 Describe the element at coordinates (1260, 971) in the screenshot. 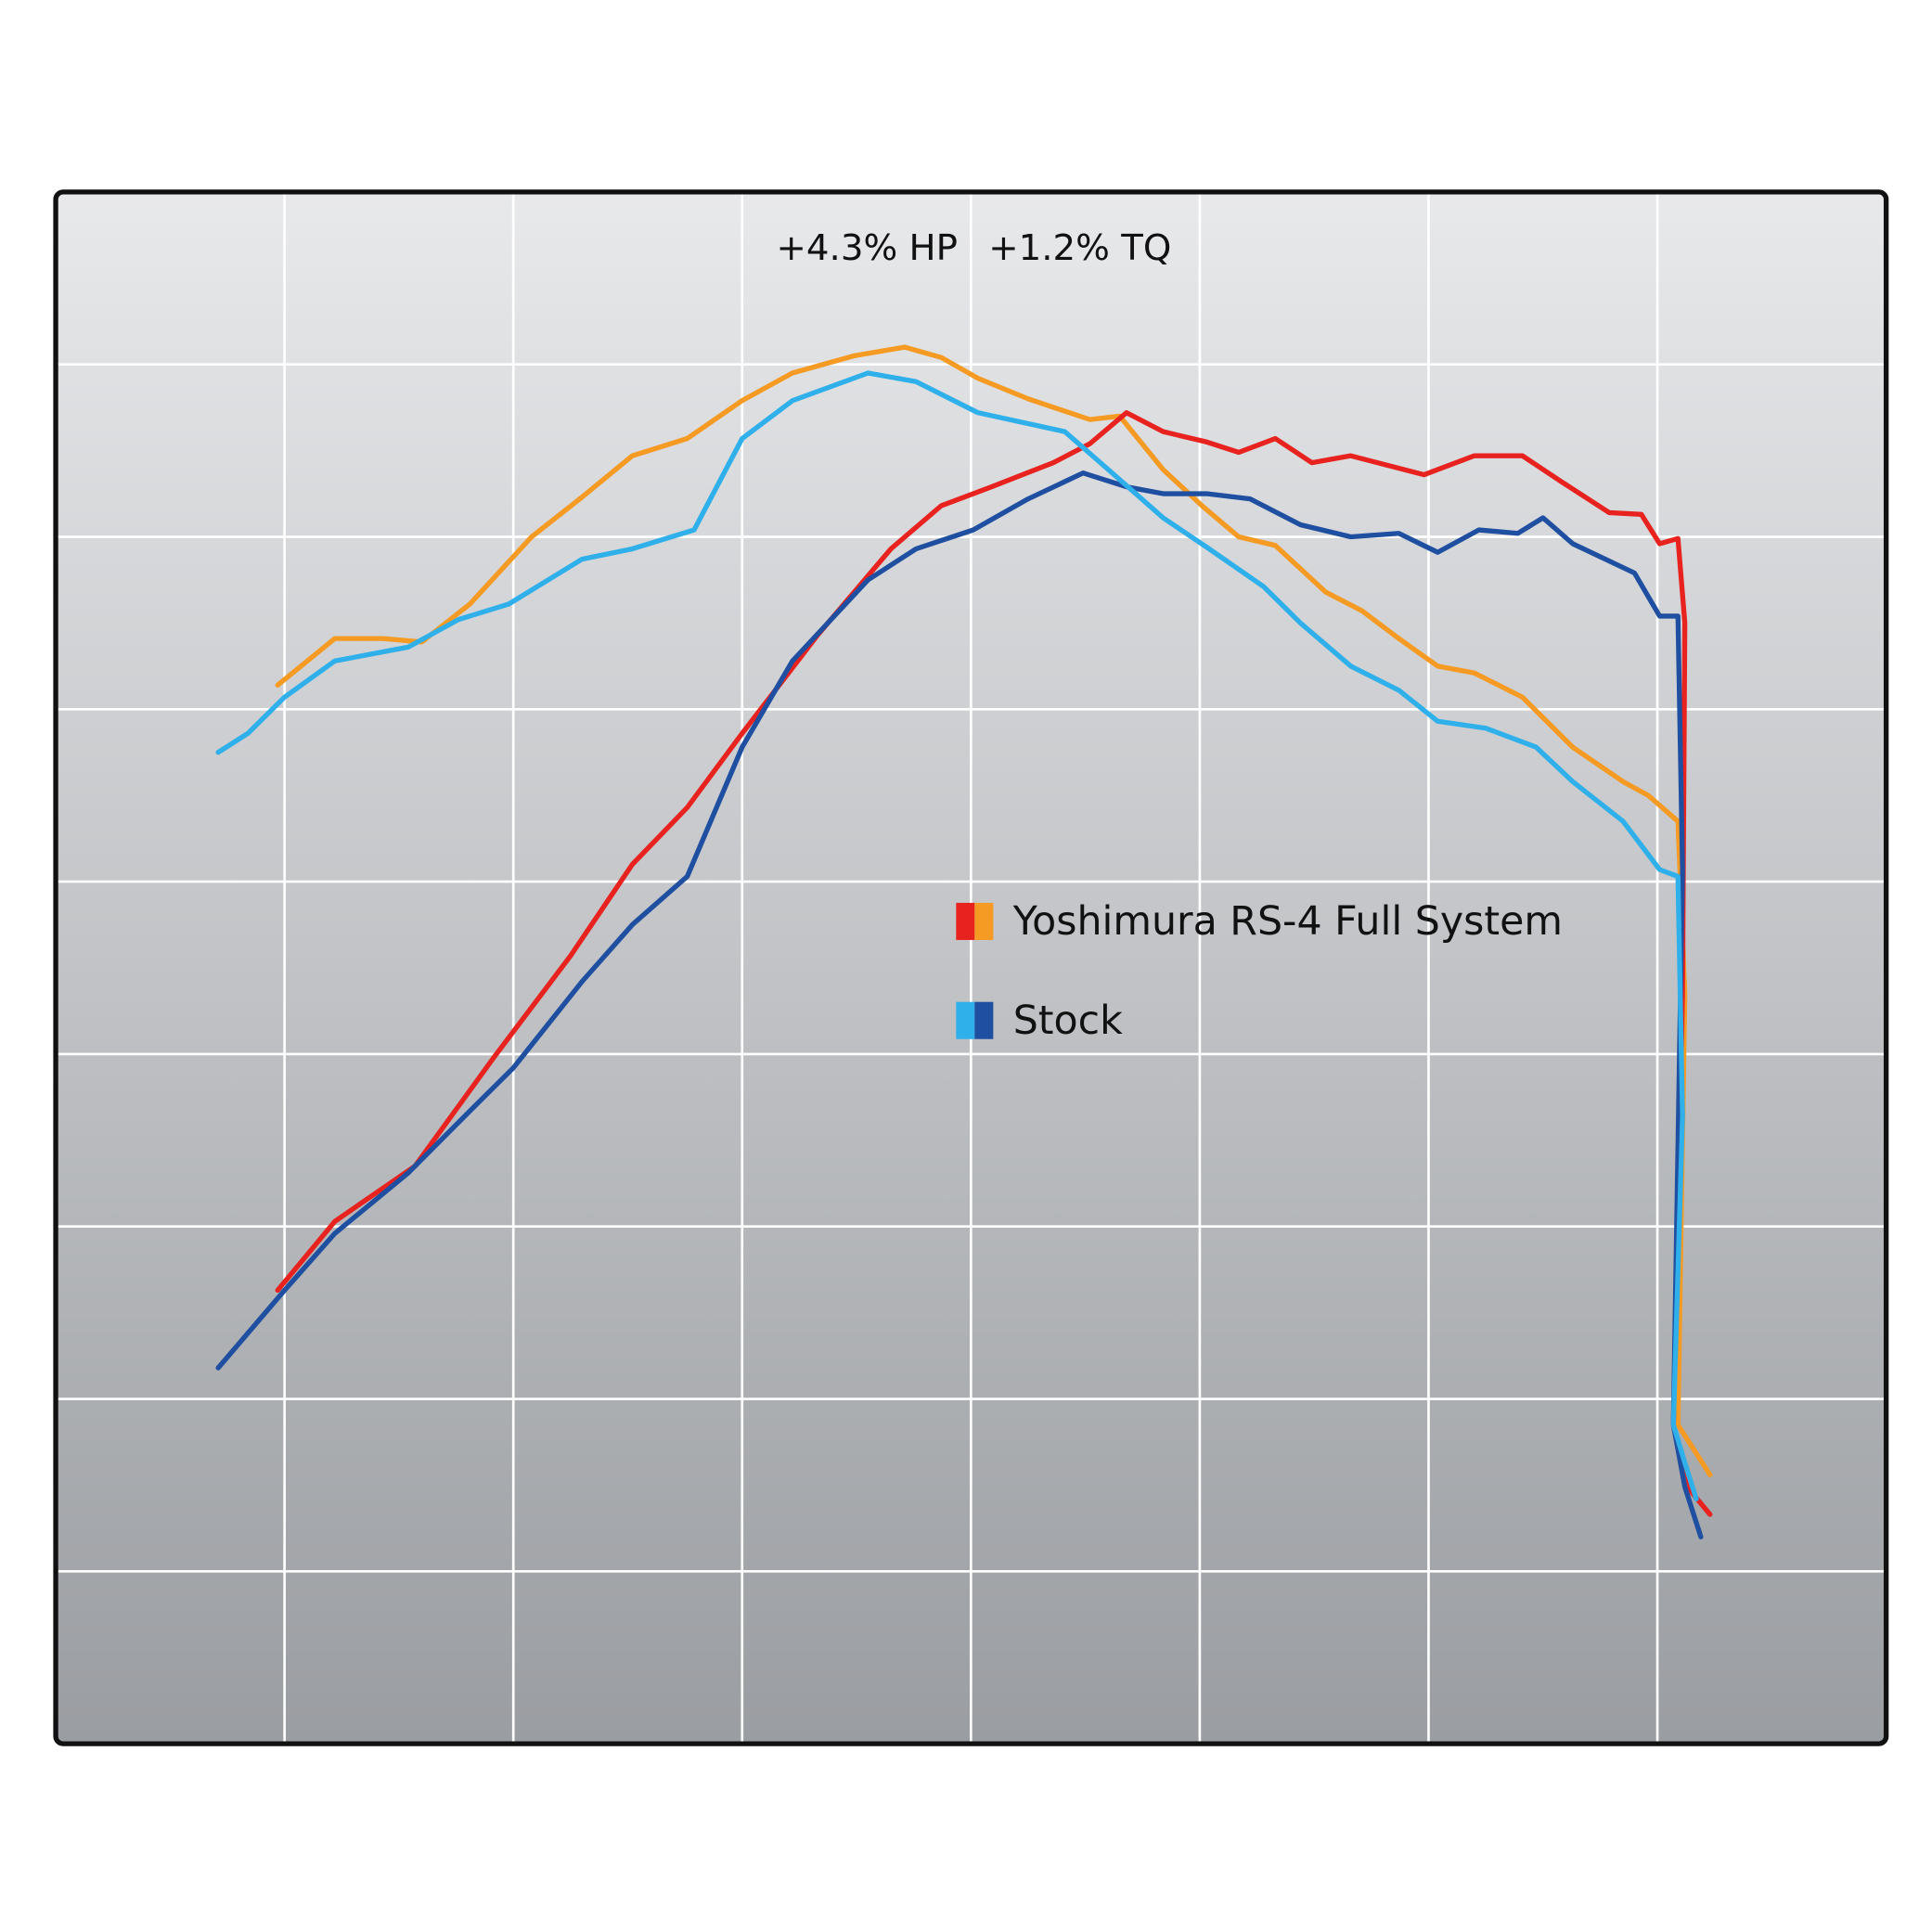

I see `legend: Yoshimura RS-4 Full System Stock` at that location.